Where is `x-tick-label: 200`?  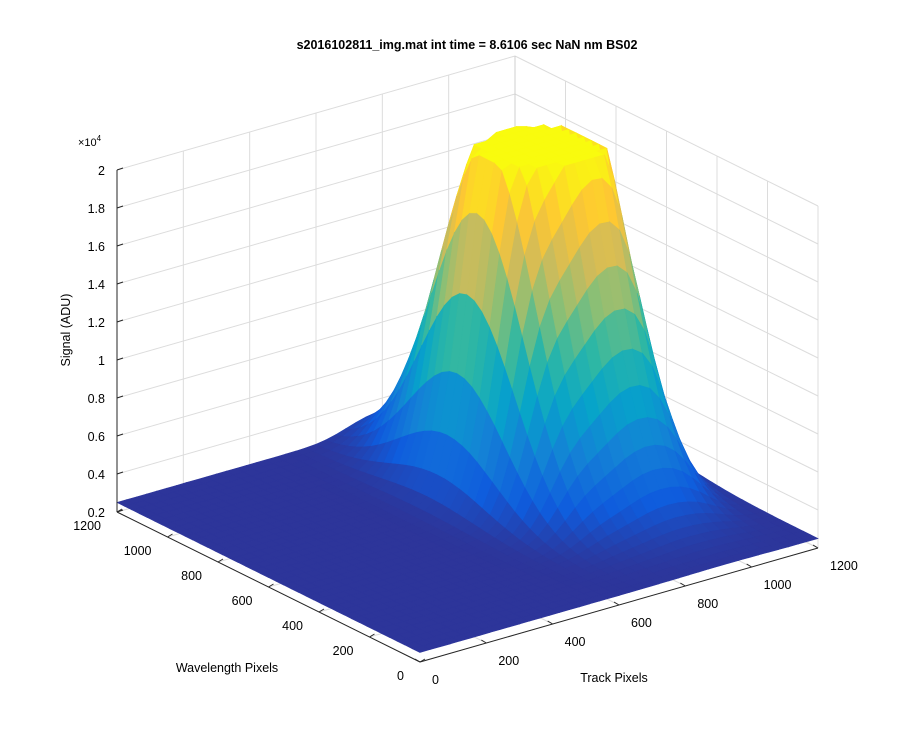
x-tick-label: 200 is located at coordinates (508, 661).